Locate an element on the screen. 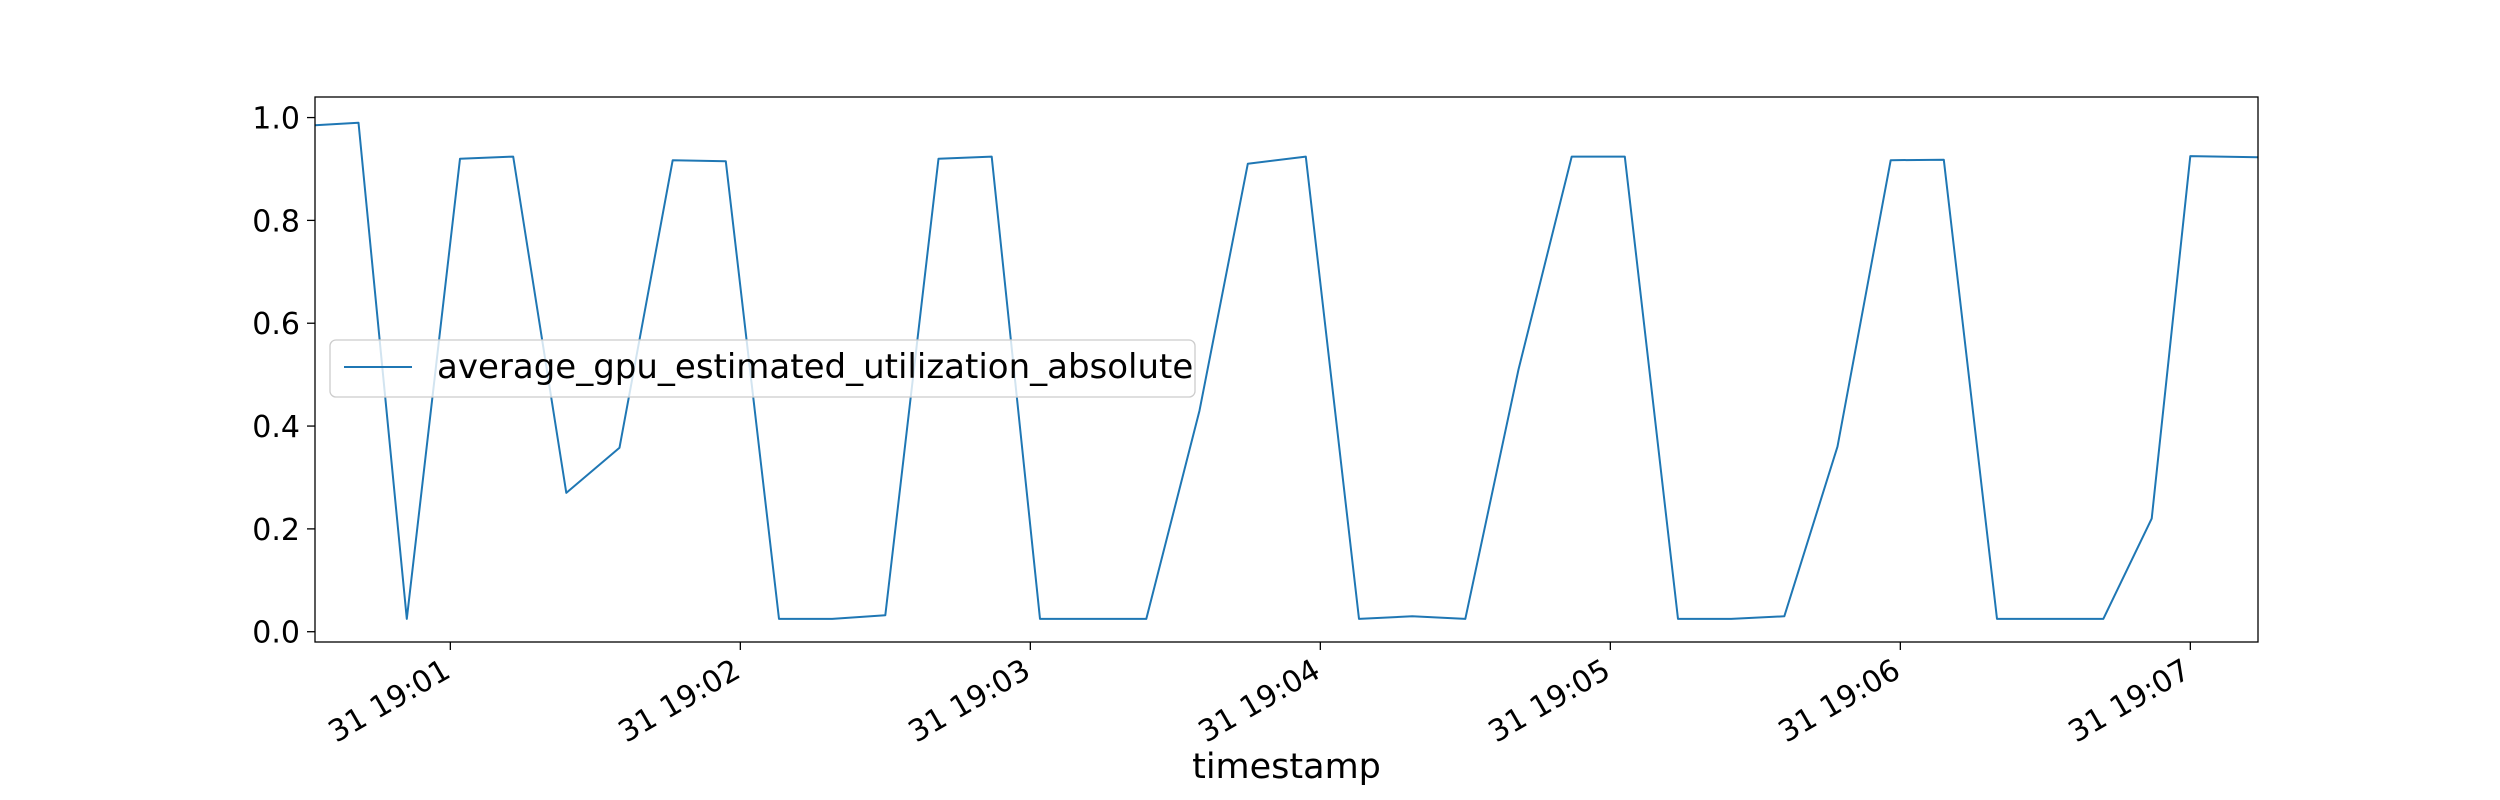 The height and width of the screenshot is (800, 2500). y-tick-label: 0.4 is located at coordinates (276, 427).